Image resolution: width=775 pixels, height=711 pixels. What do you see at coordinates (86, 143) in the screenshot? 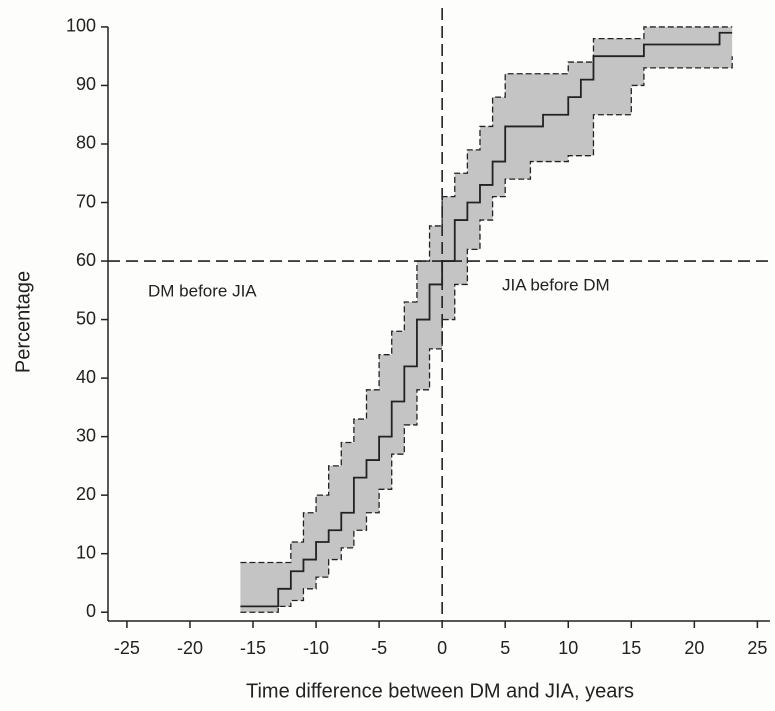
I see `y-tick-label: 80` at bounding box center [86, 143].